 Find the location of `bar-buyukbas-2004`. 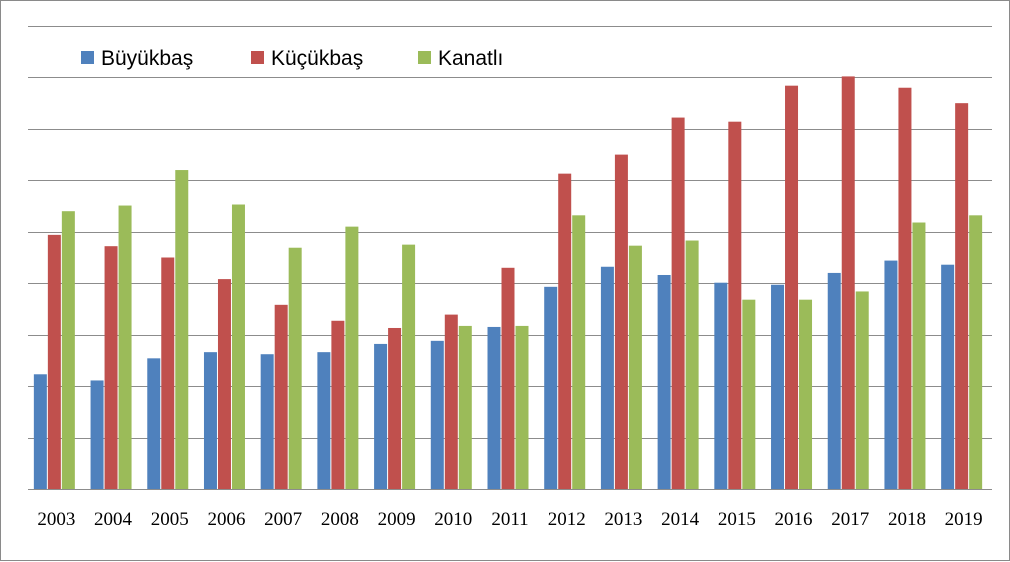

bar-buyukbas-2004 is located at coordinates (97, 434).